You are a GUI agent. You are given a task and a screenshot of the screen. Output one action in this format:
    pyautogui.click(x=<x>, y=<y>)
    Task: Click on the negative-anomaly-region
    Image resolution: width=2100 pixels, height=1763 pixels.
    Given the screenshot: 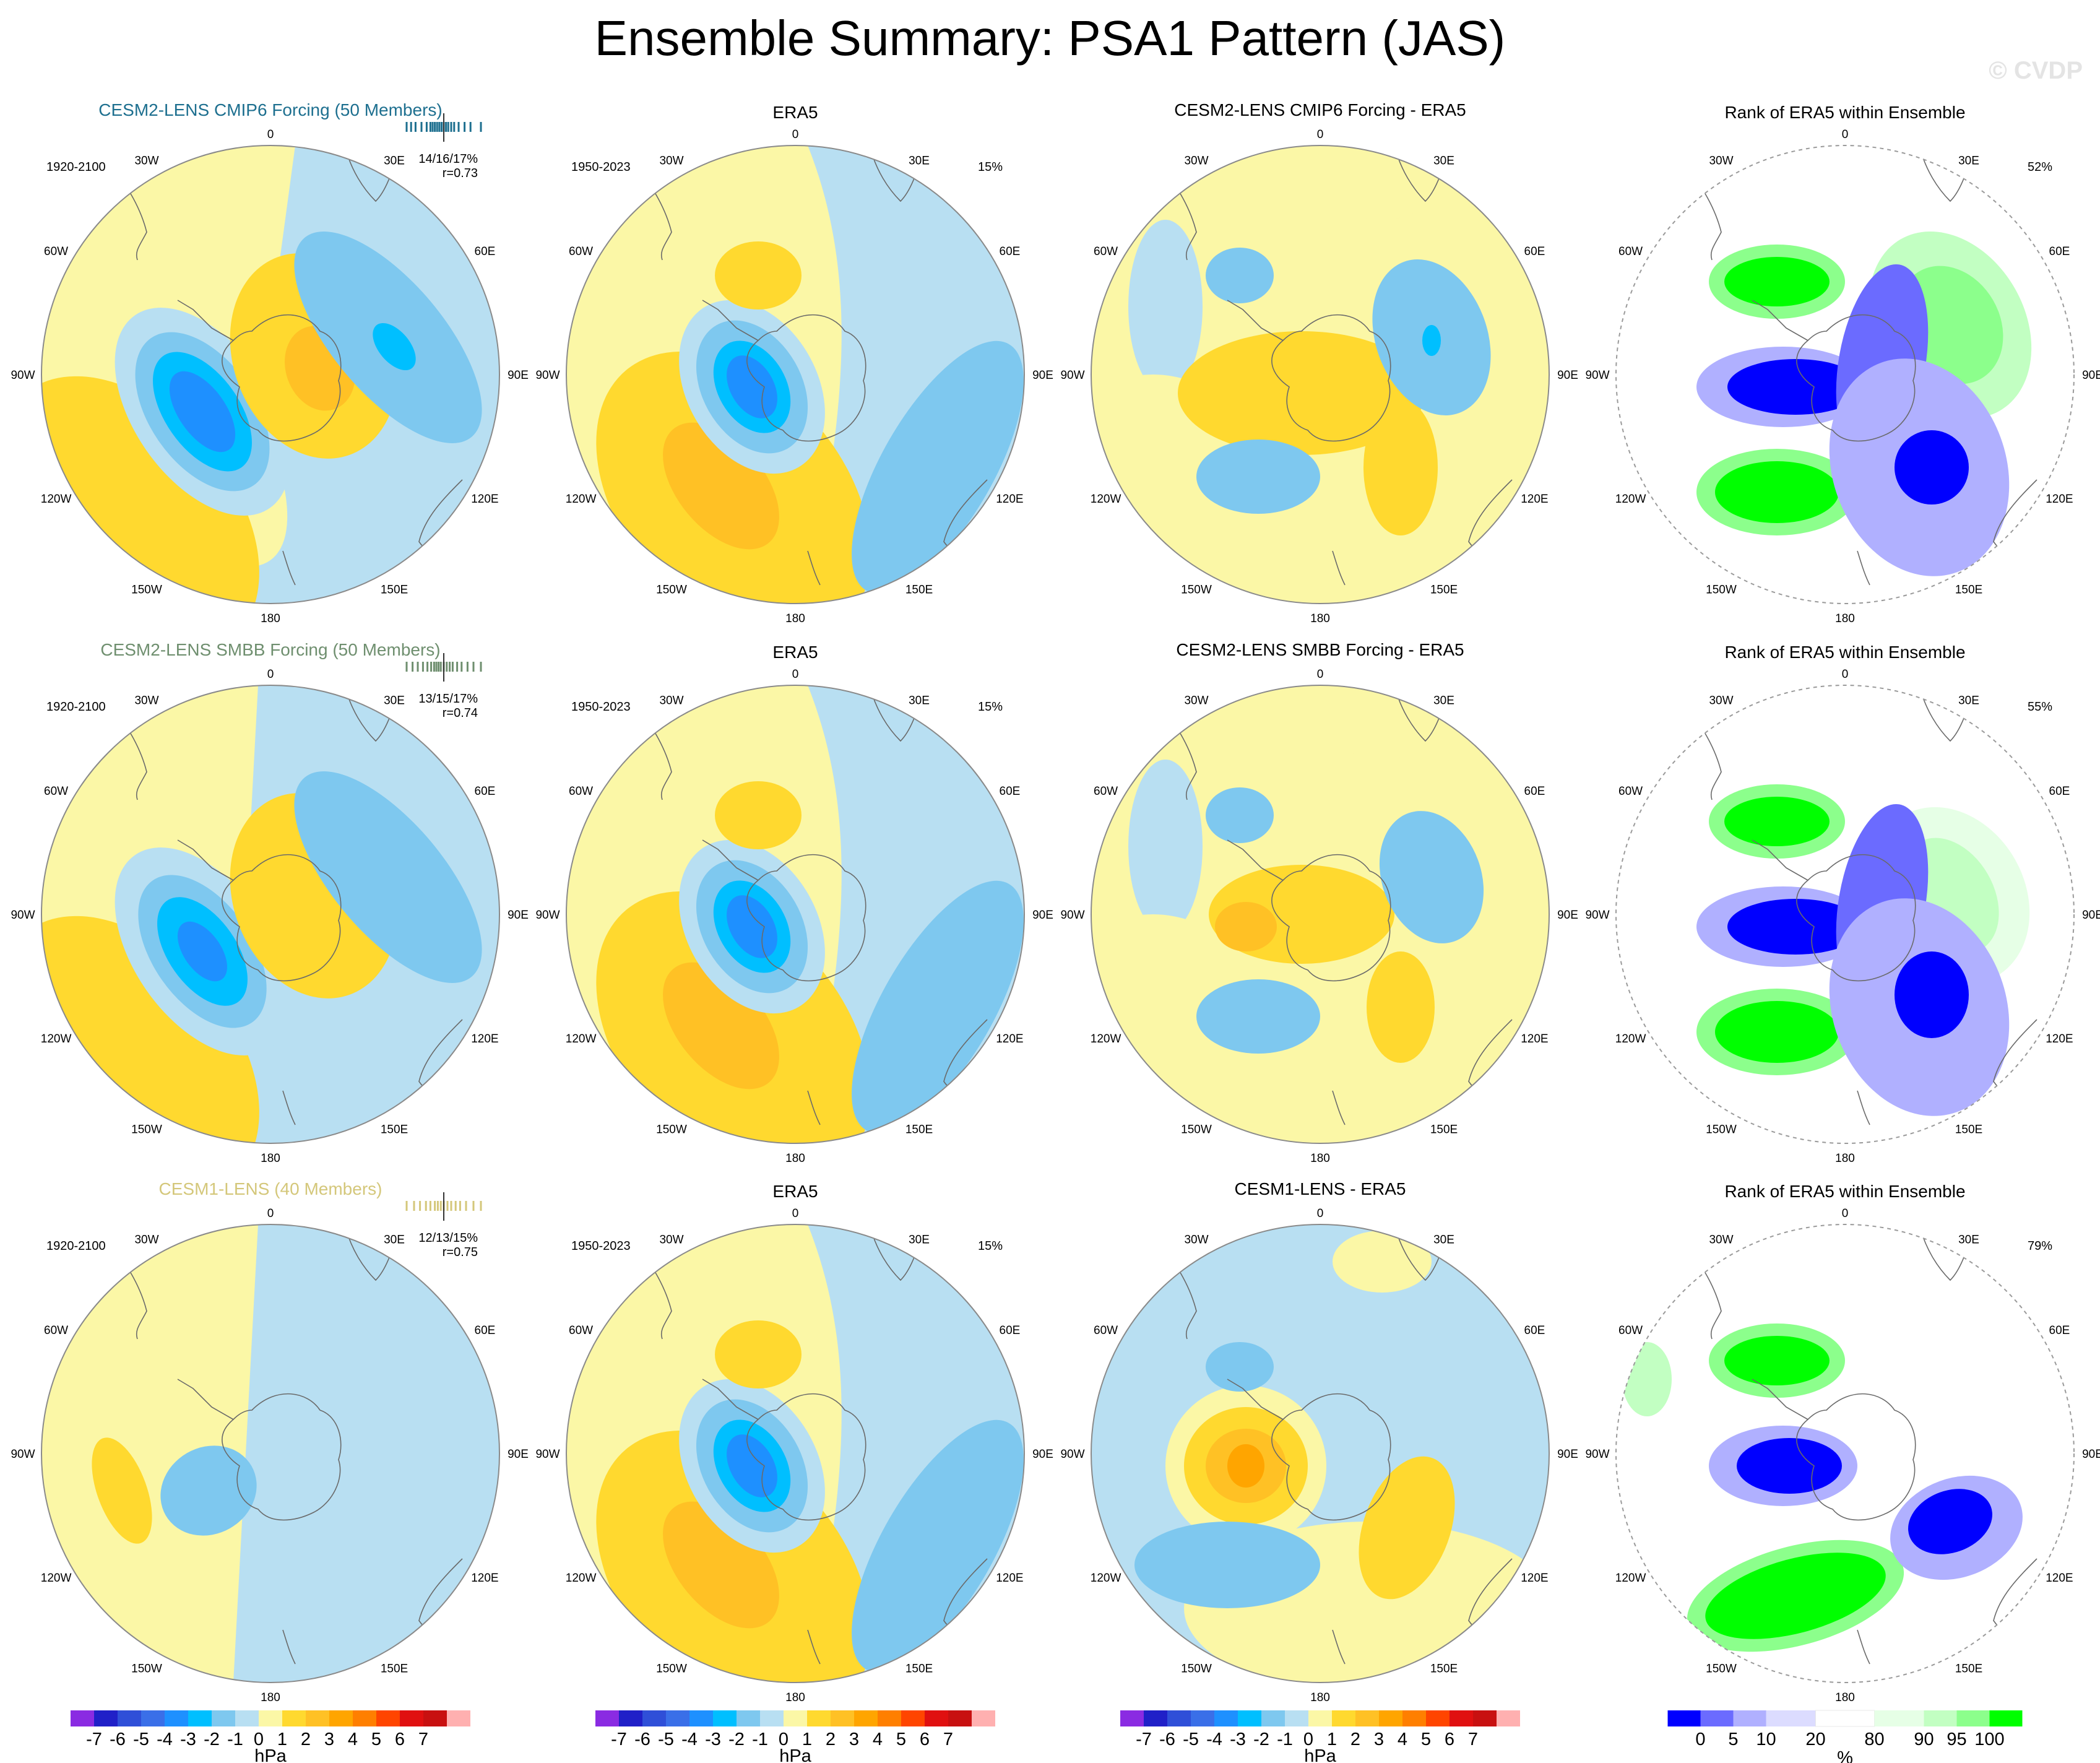 What is the action you would take?
    pyautogui.click(x=1165, y=847)
    